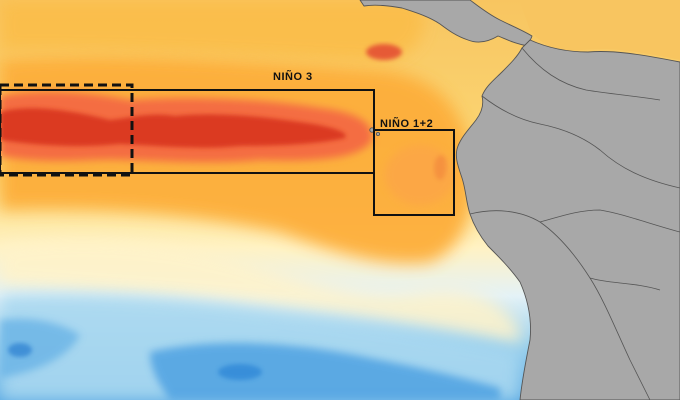  I want to click on central-america-land, so click(446, 23).